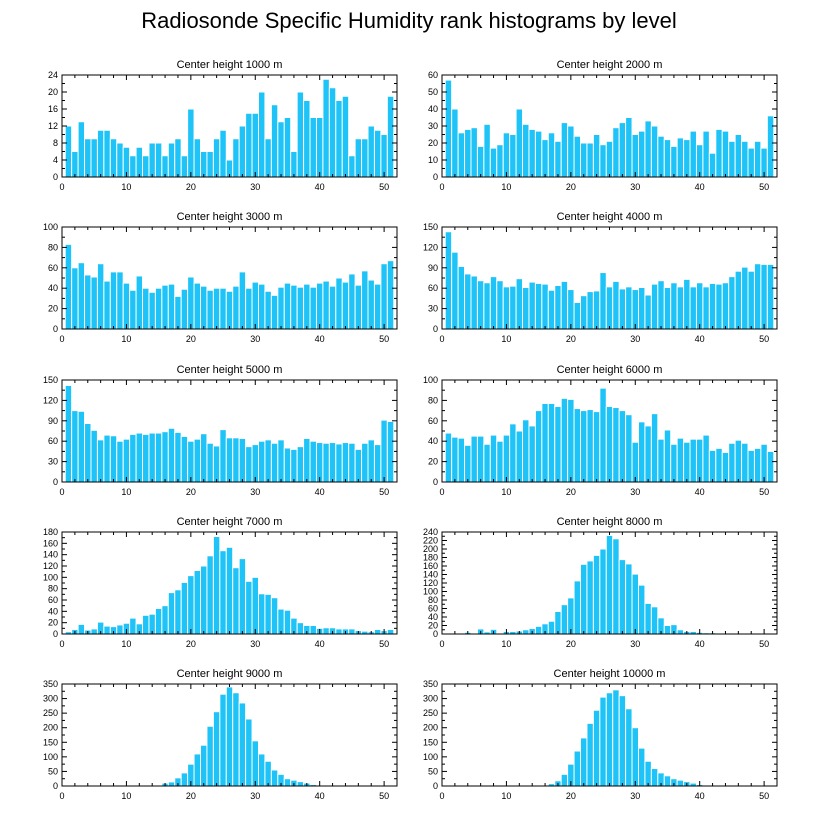 This screenshot has height=824, width=818. Describe the element at coordinates (50, 566) in the screenshot. I see `y-tick-label: 120` at that location.